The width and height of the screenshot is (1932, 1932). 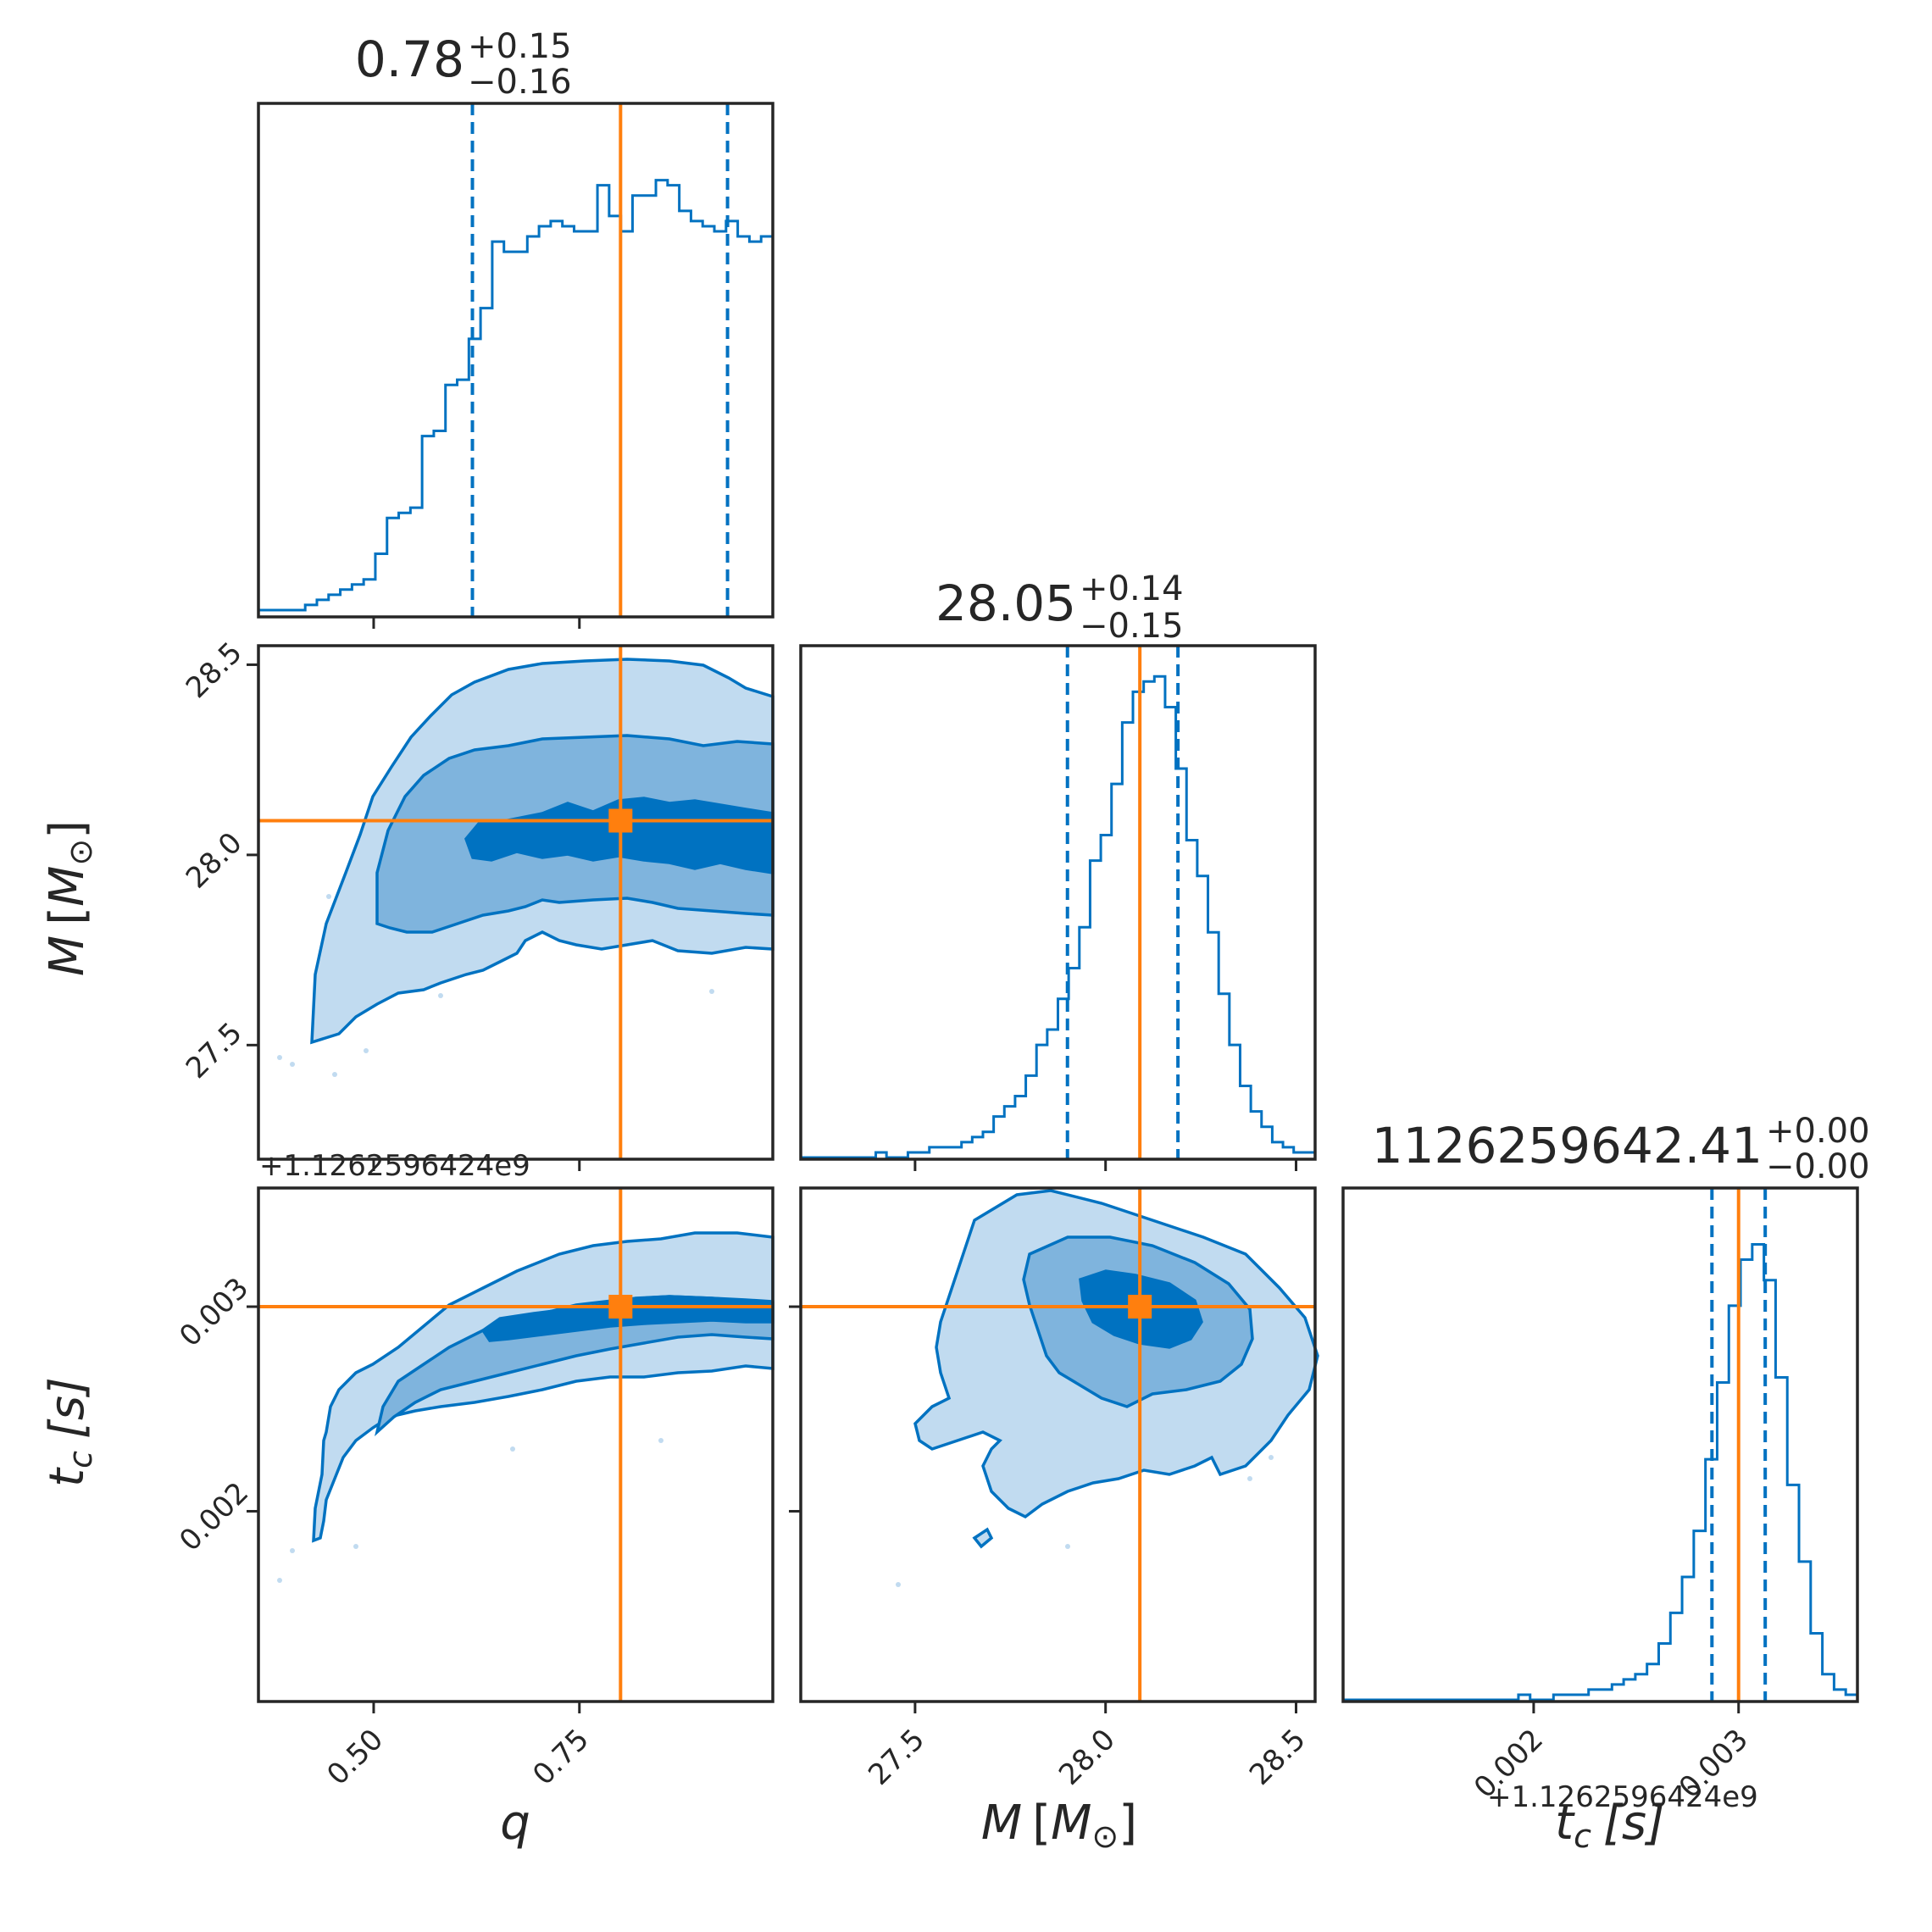 I want to click on truth-marker-M-tc, so click(x=1140, y=1307).